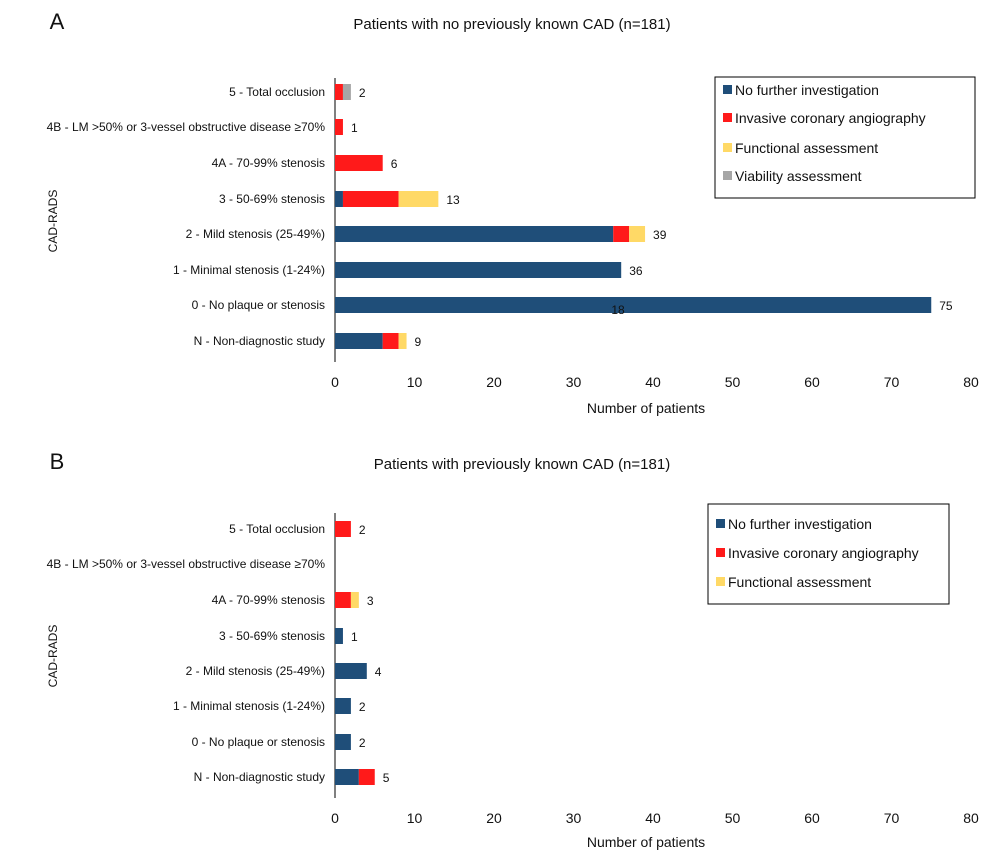  Describe the element at coordinates (394, 164) in the screenshot. I see `bar-total-label: 6` at that location.